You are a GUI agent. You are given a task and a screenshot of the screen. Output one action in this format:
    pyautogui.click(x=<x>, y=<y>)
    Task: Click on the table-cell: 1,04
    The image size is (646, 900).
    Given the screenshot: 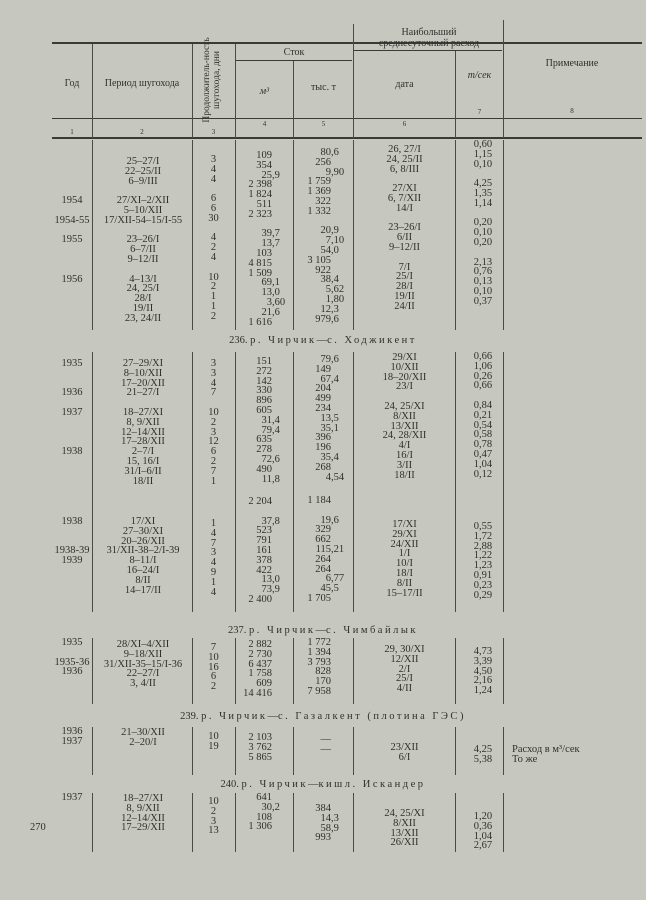 What is the action you would take?
    pyautogui.click(x=483, y=836)
    